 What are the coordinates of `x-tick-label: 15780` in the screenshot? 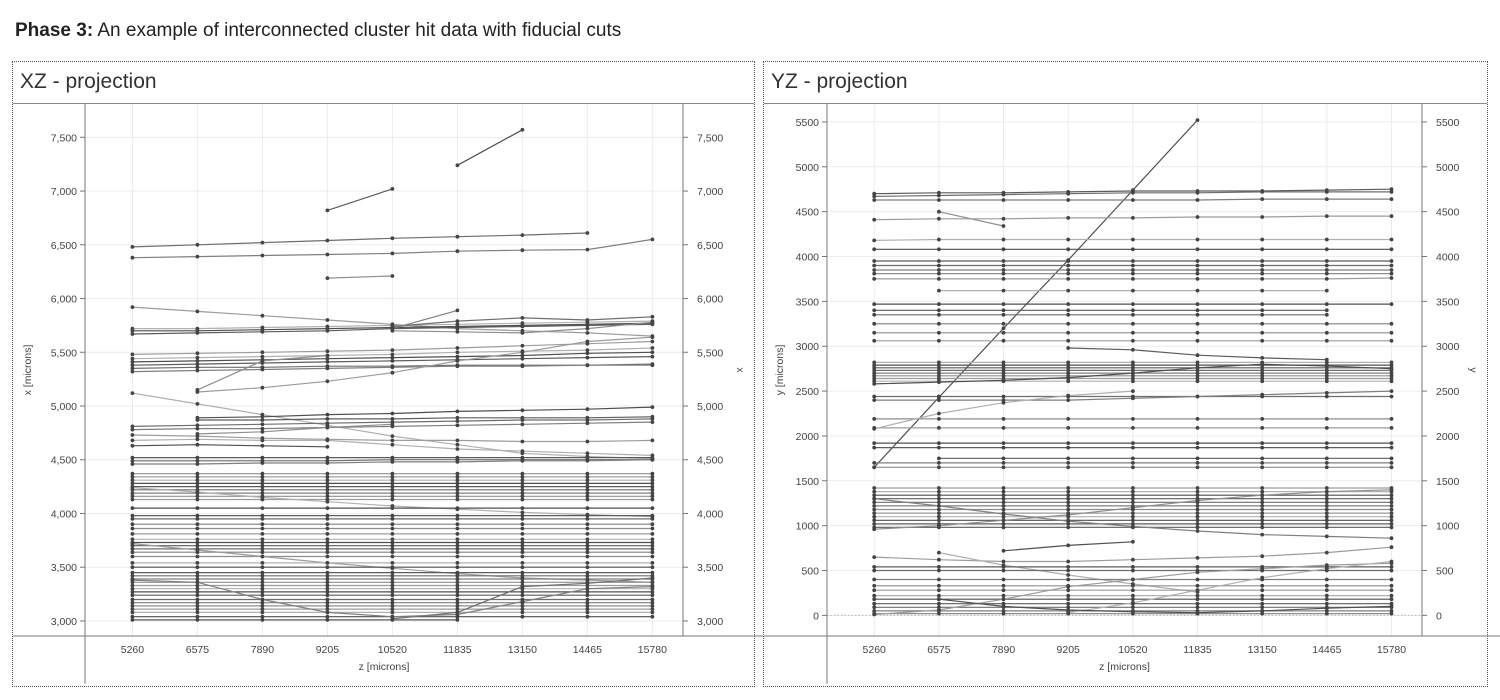 It's located at (652, 650).